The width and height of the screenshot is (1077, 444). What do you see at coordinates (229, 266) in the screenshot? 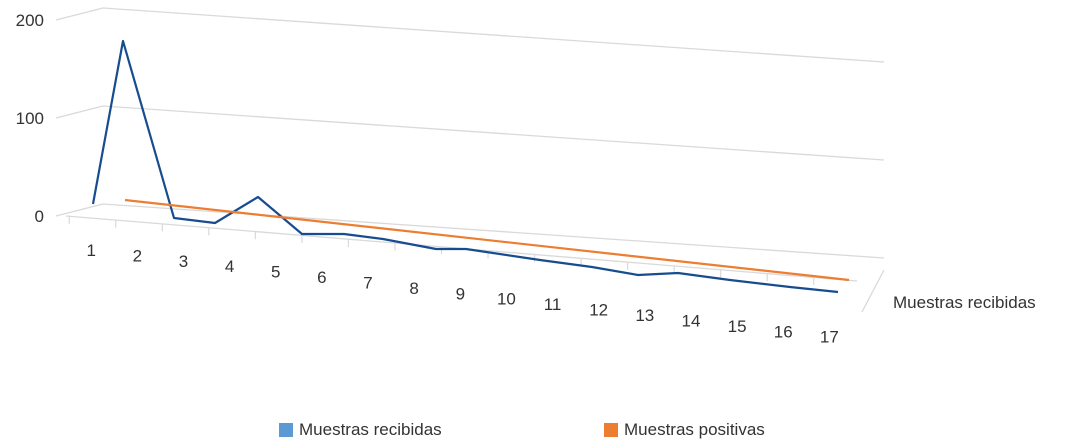
I see `x-tick-label: 4` at bounding box center [229, 266].